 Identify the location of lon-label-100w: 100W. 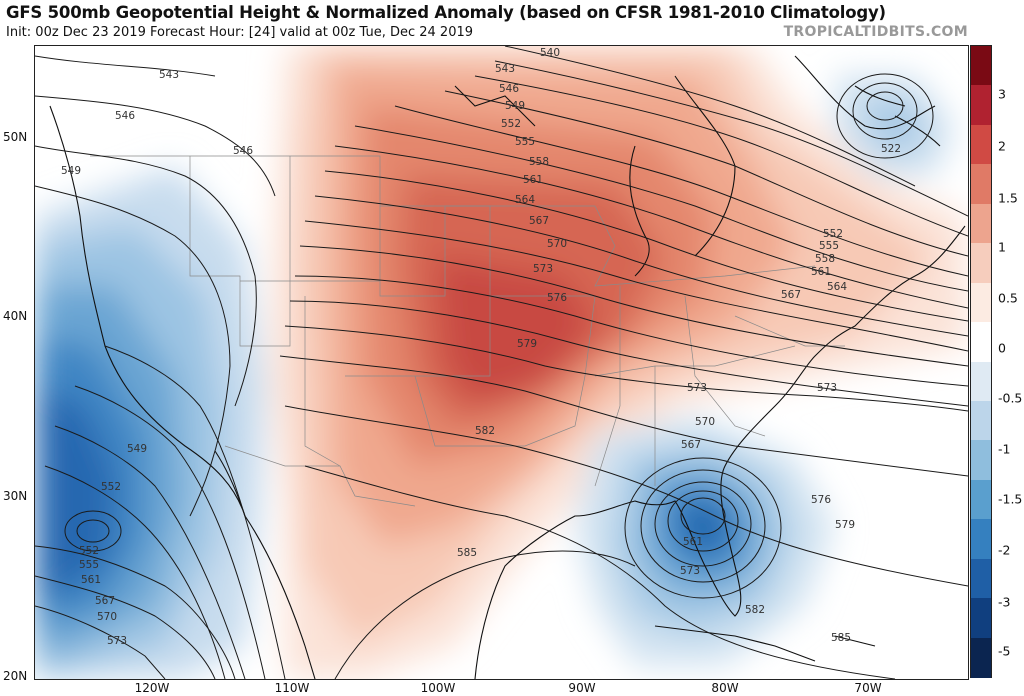
(438, 688).